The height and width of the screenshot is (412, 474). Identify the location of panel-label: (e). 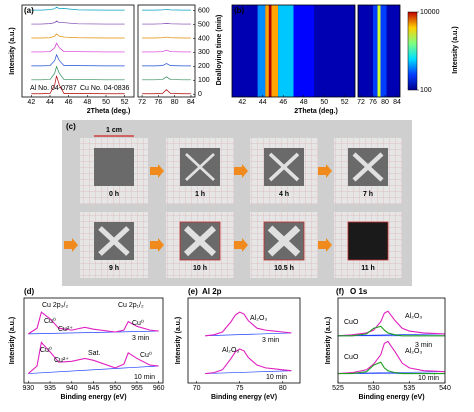
(193, 291).